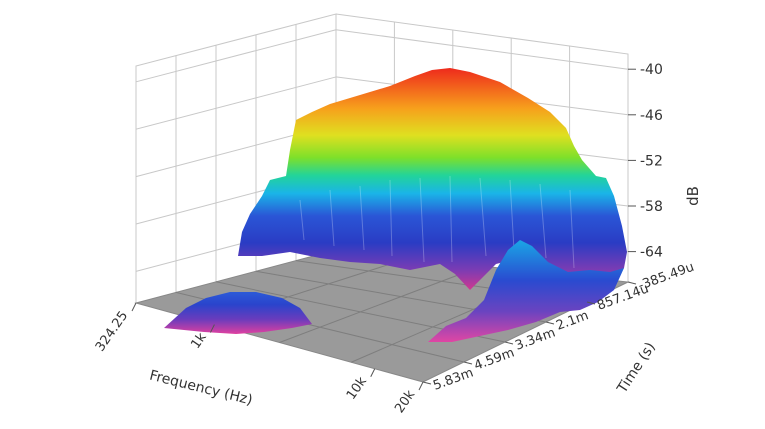 This screenshot has width=765, height=429. What do you see at coordinates (693, 196) in the screenshot?
I see `db-axis-title: dB` at bounding box center [693, 196].